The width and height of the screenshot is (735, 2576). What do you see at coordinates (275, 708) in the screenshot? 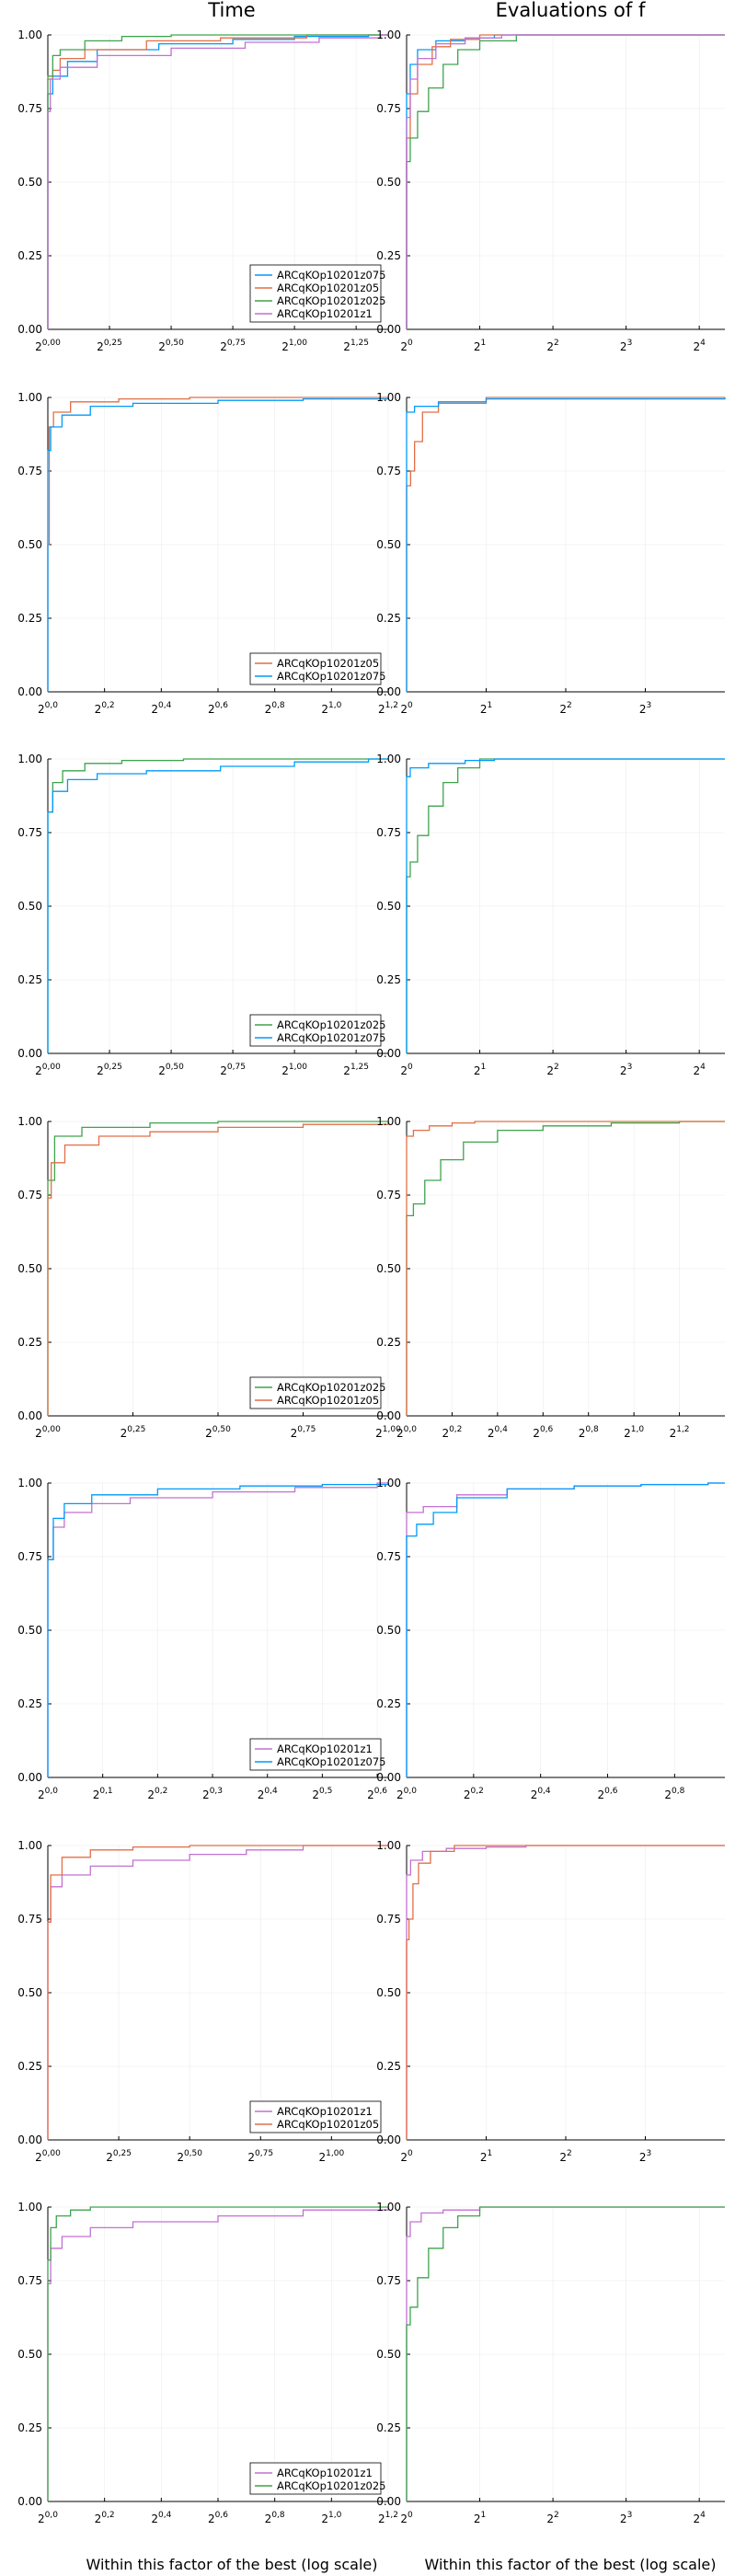
I see `x-tick-label: 20,8` at bounding box center [275, 708].